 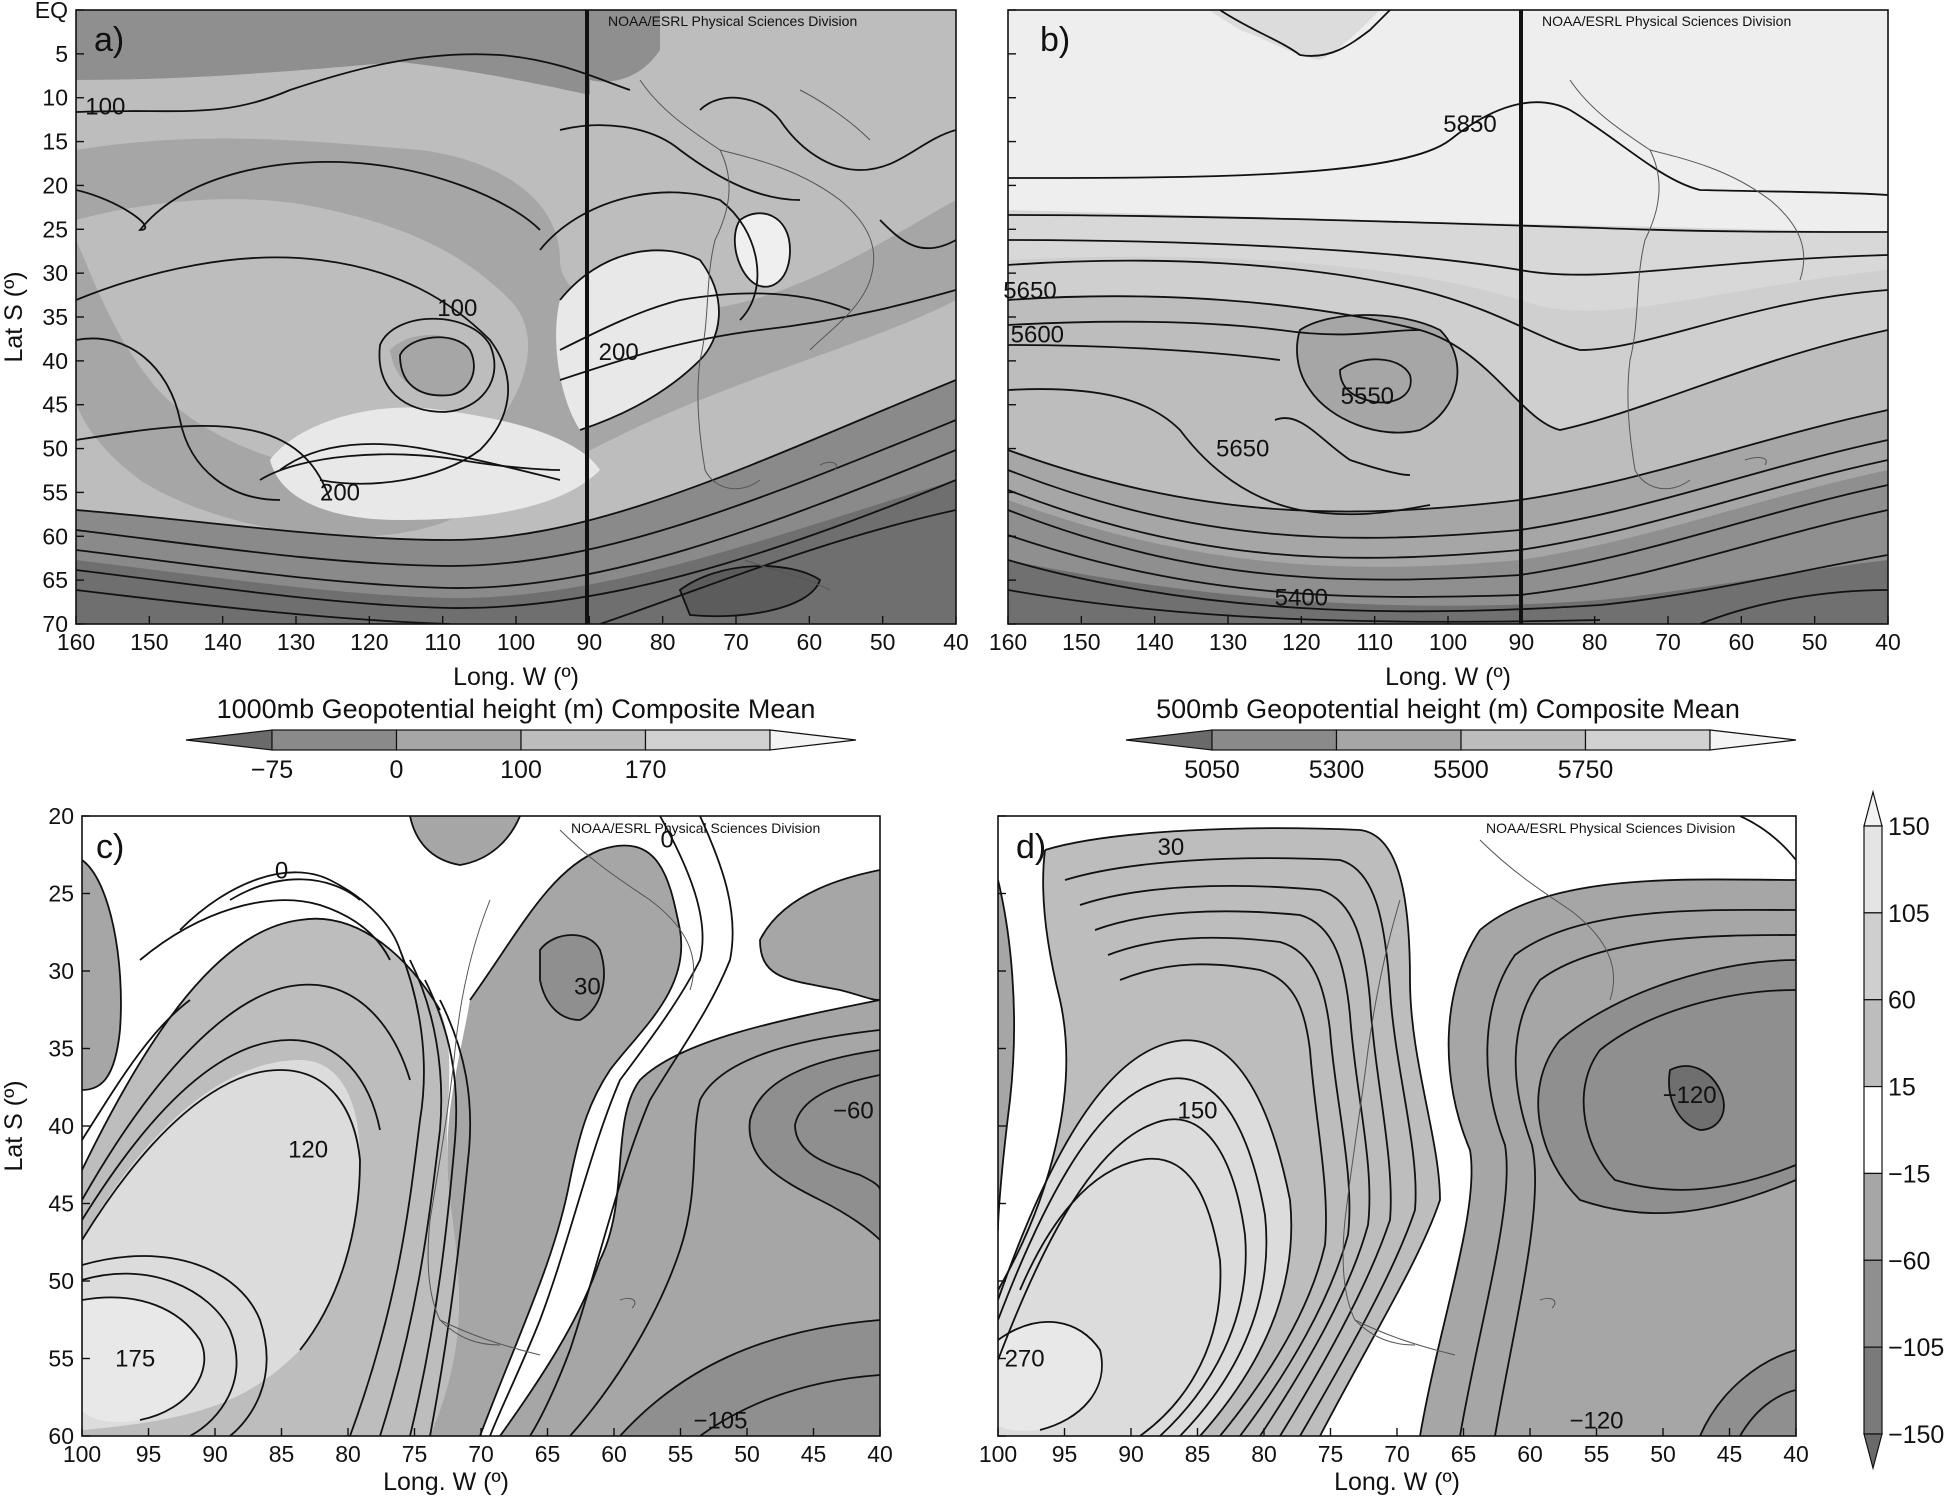 I want to click on contour-label: 150, so click(x=1197, y=1111).